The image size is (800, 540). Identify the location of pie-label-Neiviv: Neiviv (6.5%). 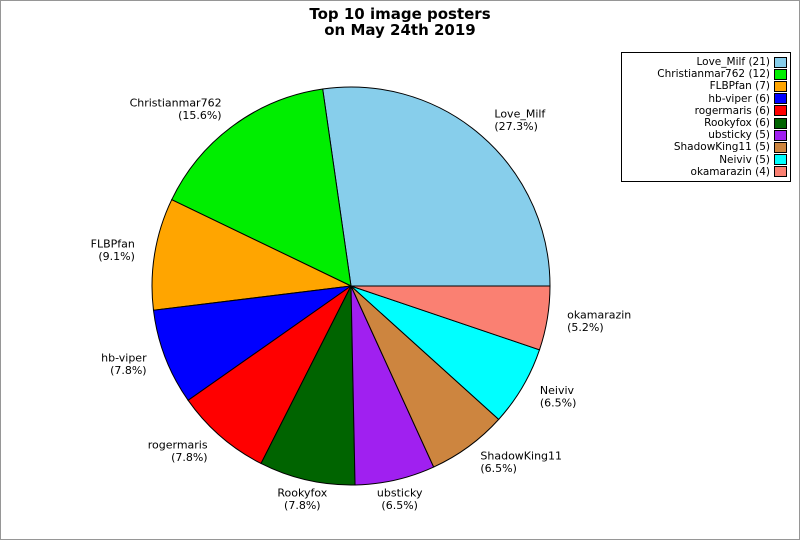
(558, 397).